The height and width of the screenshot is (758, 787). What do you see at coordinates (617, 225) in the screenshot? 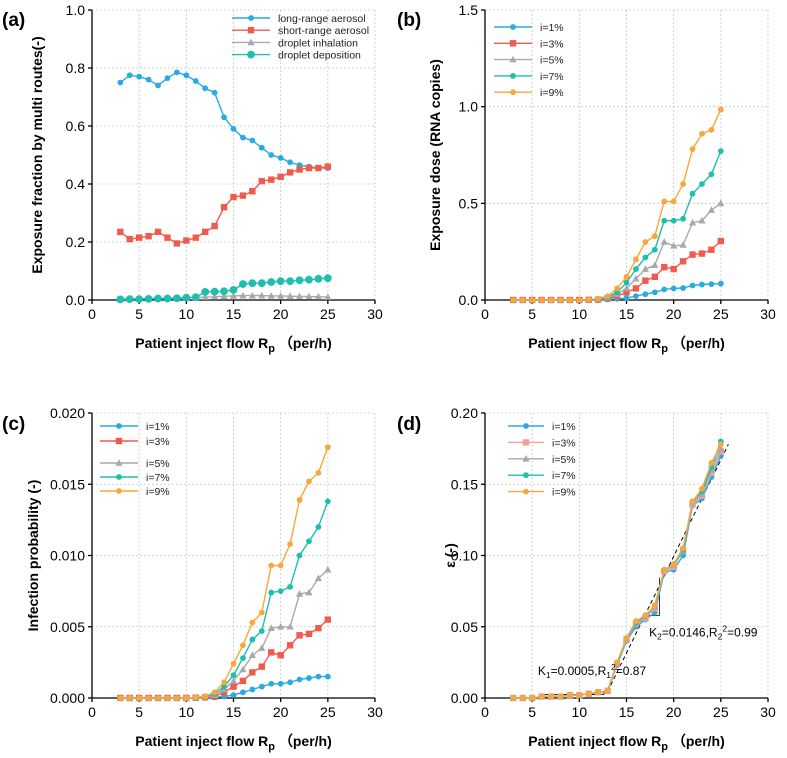
I see `series-line` at bounding box center [617, 225].